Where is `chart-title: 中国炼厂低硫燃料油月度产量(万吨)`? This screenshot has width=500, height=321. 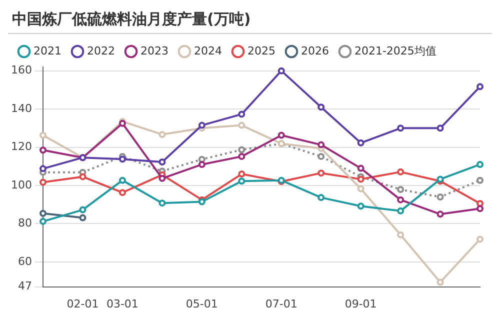 chart-title: 中国炼厂低硫燃料油月度产量(万吨) is located at coordinates (250, 21).